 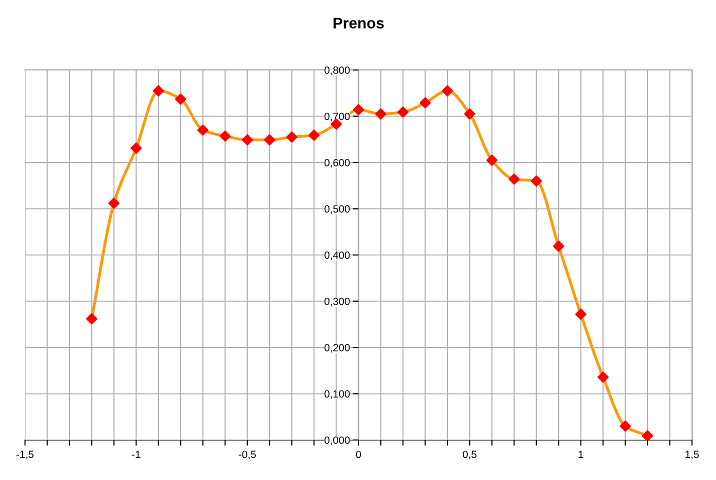 What do you see at coordinates (337, 117) in the screenshot?
I see `y-tick-label: 0,700` at bounding box center [337, 117].